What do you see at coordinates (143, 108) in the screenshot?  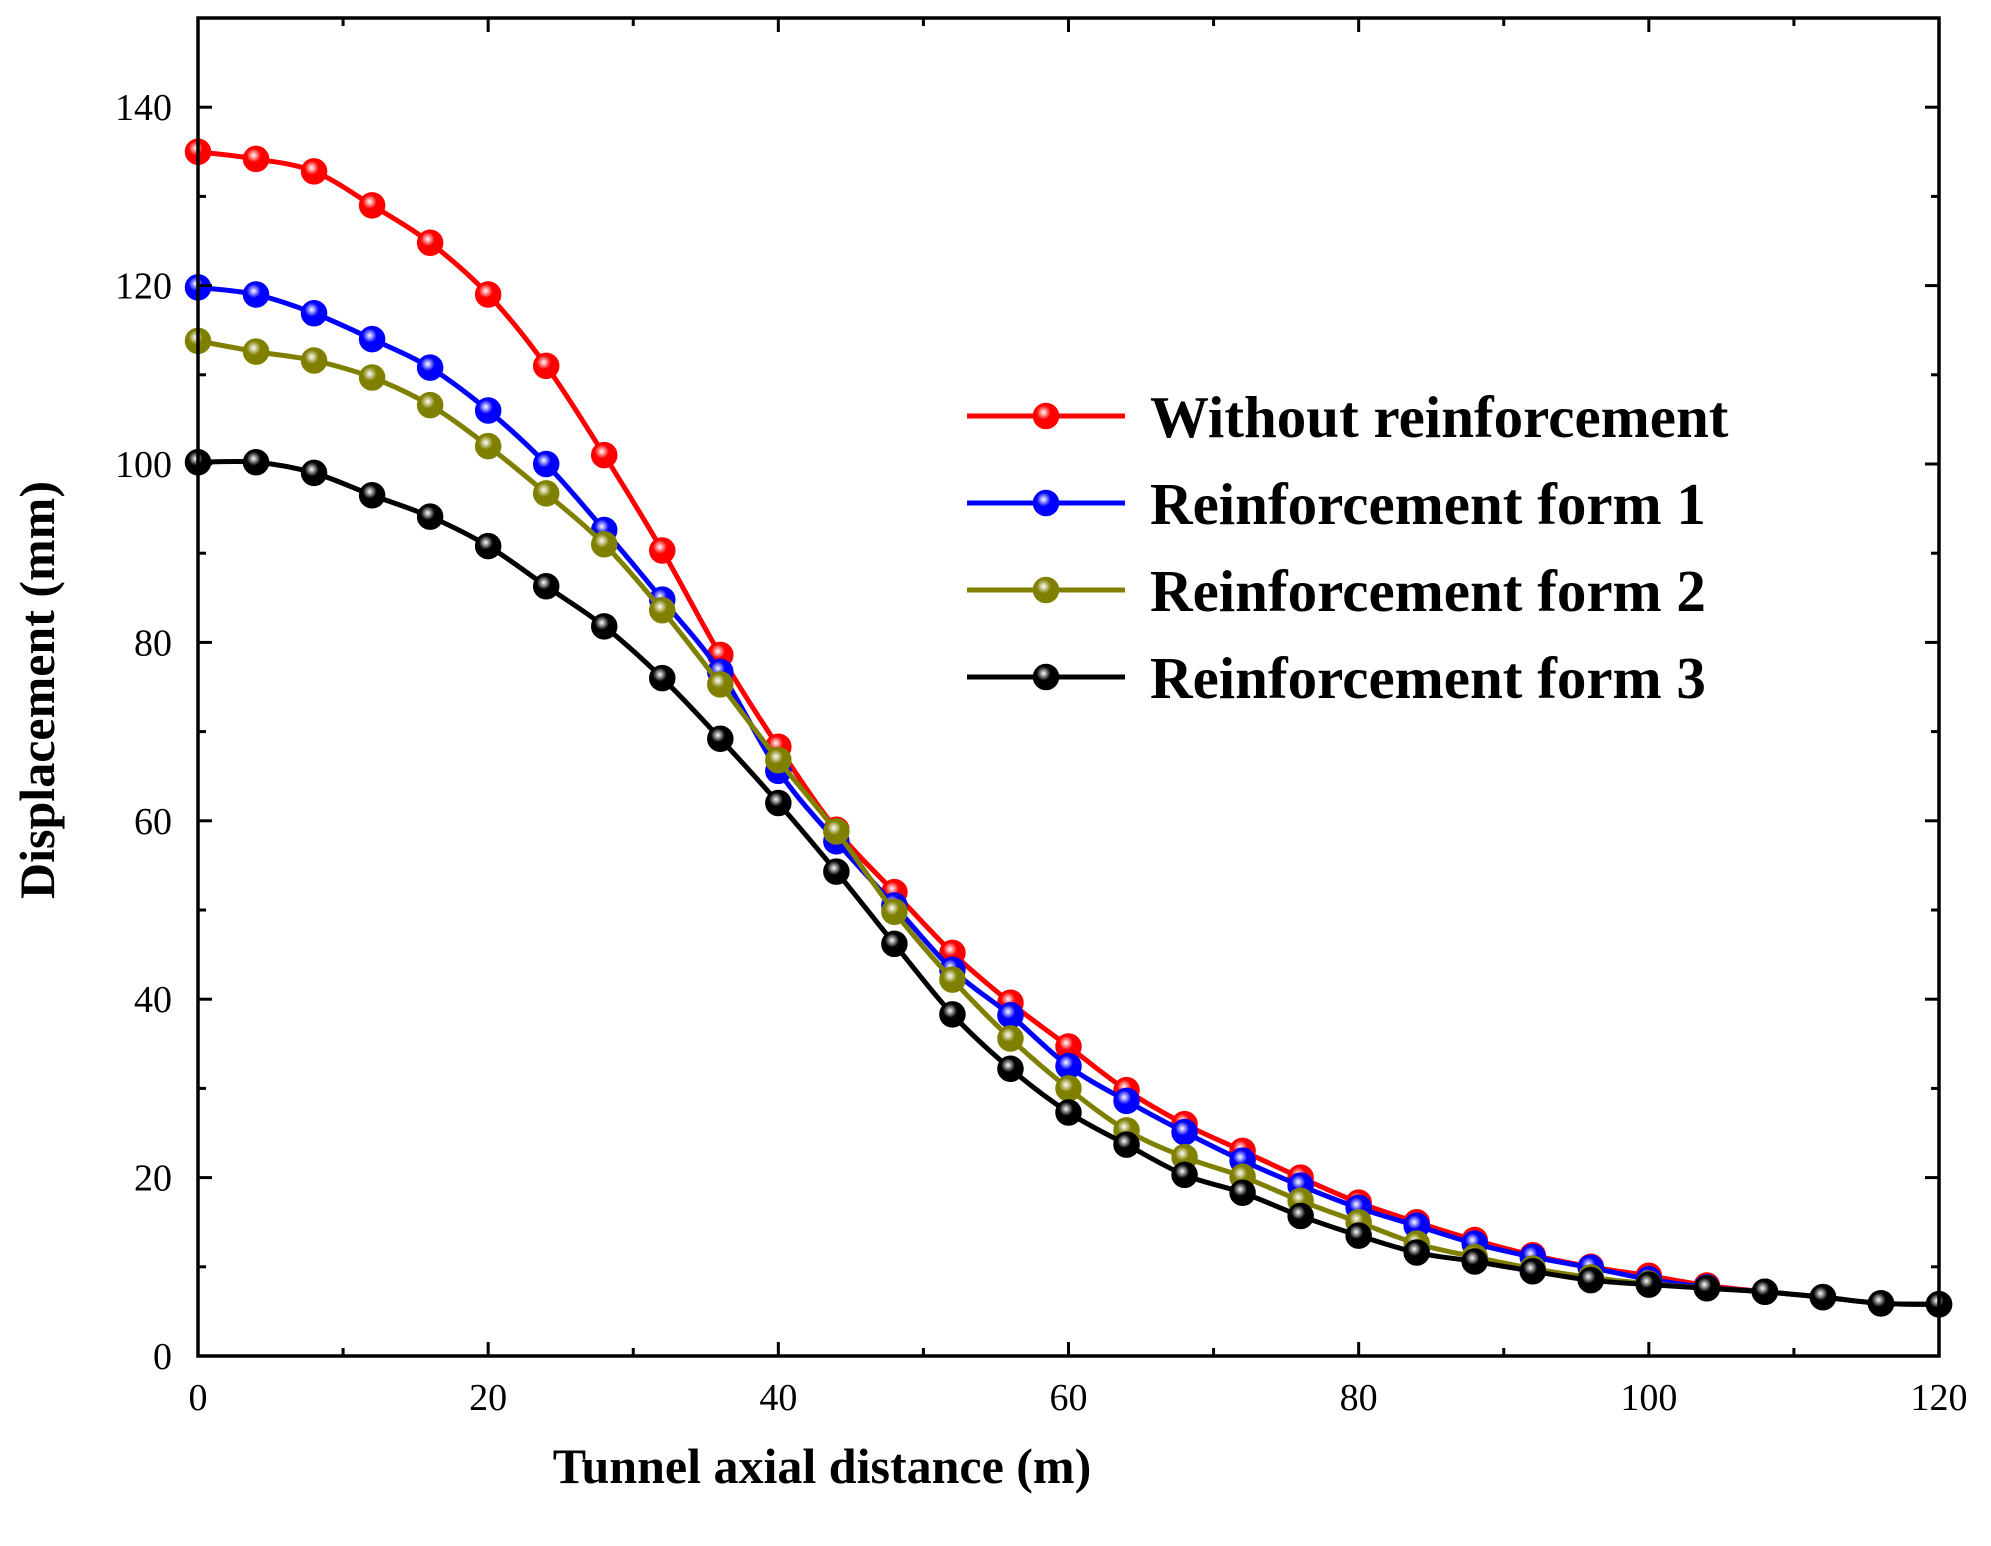 I see `y-tick-label: 140` at bounding box center [143, 108].